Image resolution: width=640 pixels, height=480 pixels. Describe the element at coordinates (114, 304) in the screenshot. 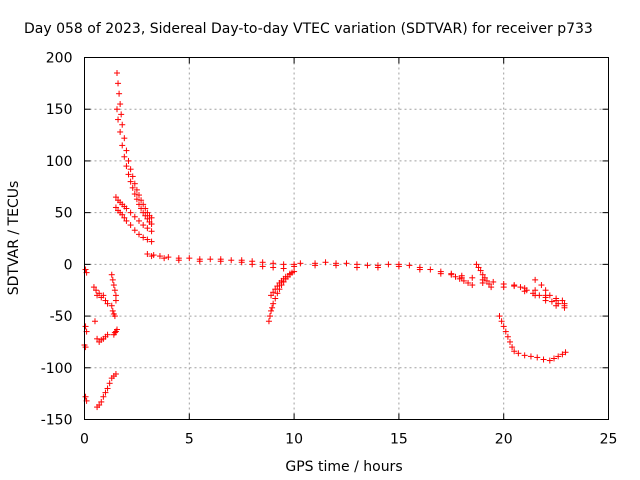

I see `series-rising-cluster` at that location.